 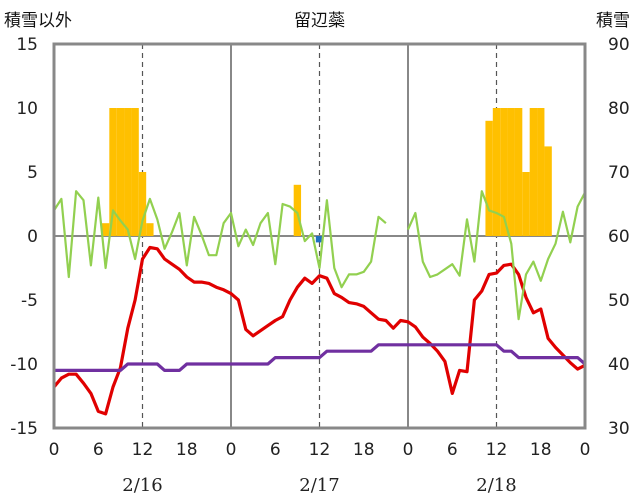 What do you see at coordinates (142, 485) in the screenshot?
I see `date-label: 2/16` at bounding box center [142, 485].